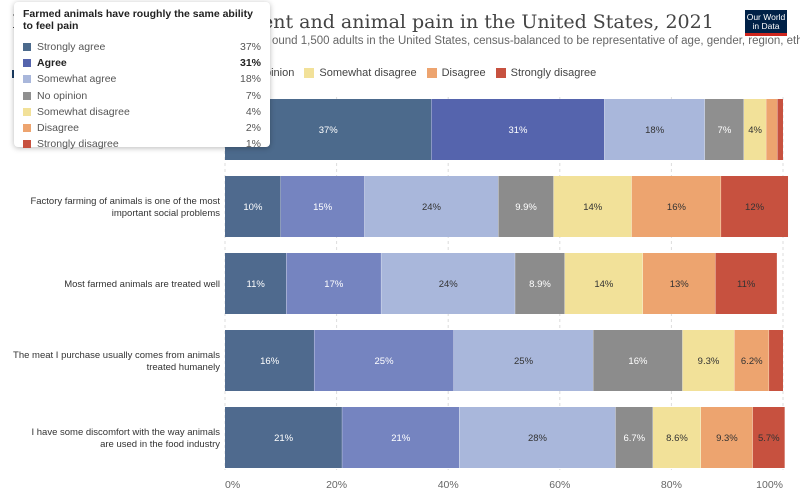  Describe the element at coordinates (448, 485) in the screenshot. I see `x-tick-label: 40%` at that location.